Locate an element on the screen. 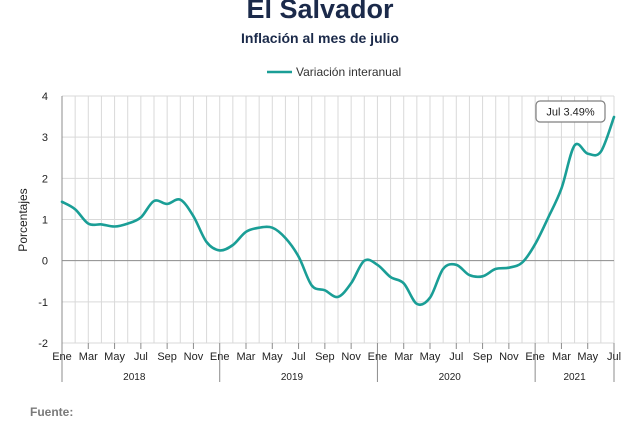 The image size is (640, 424). y-tick-label: 4 is located at coordinates (45, 97).